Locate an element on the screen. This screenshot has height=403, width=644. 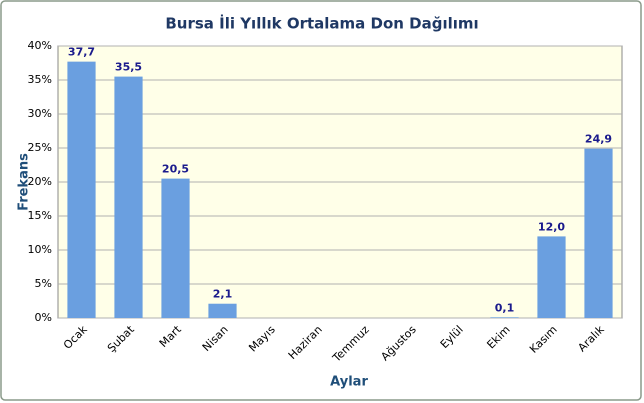
x-axis-title: Aylar is located at coordinates (349, 382).